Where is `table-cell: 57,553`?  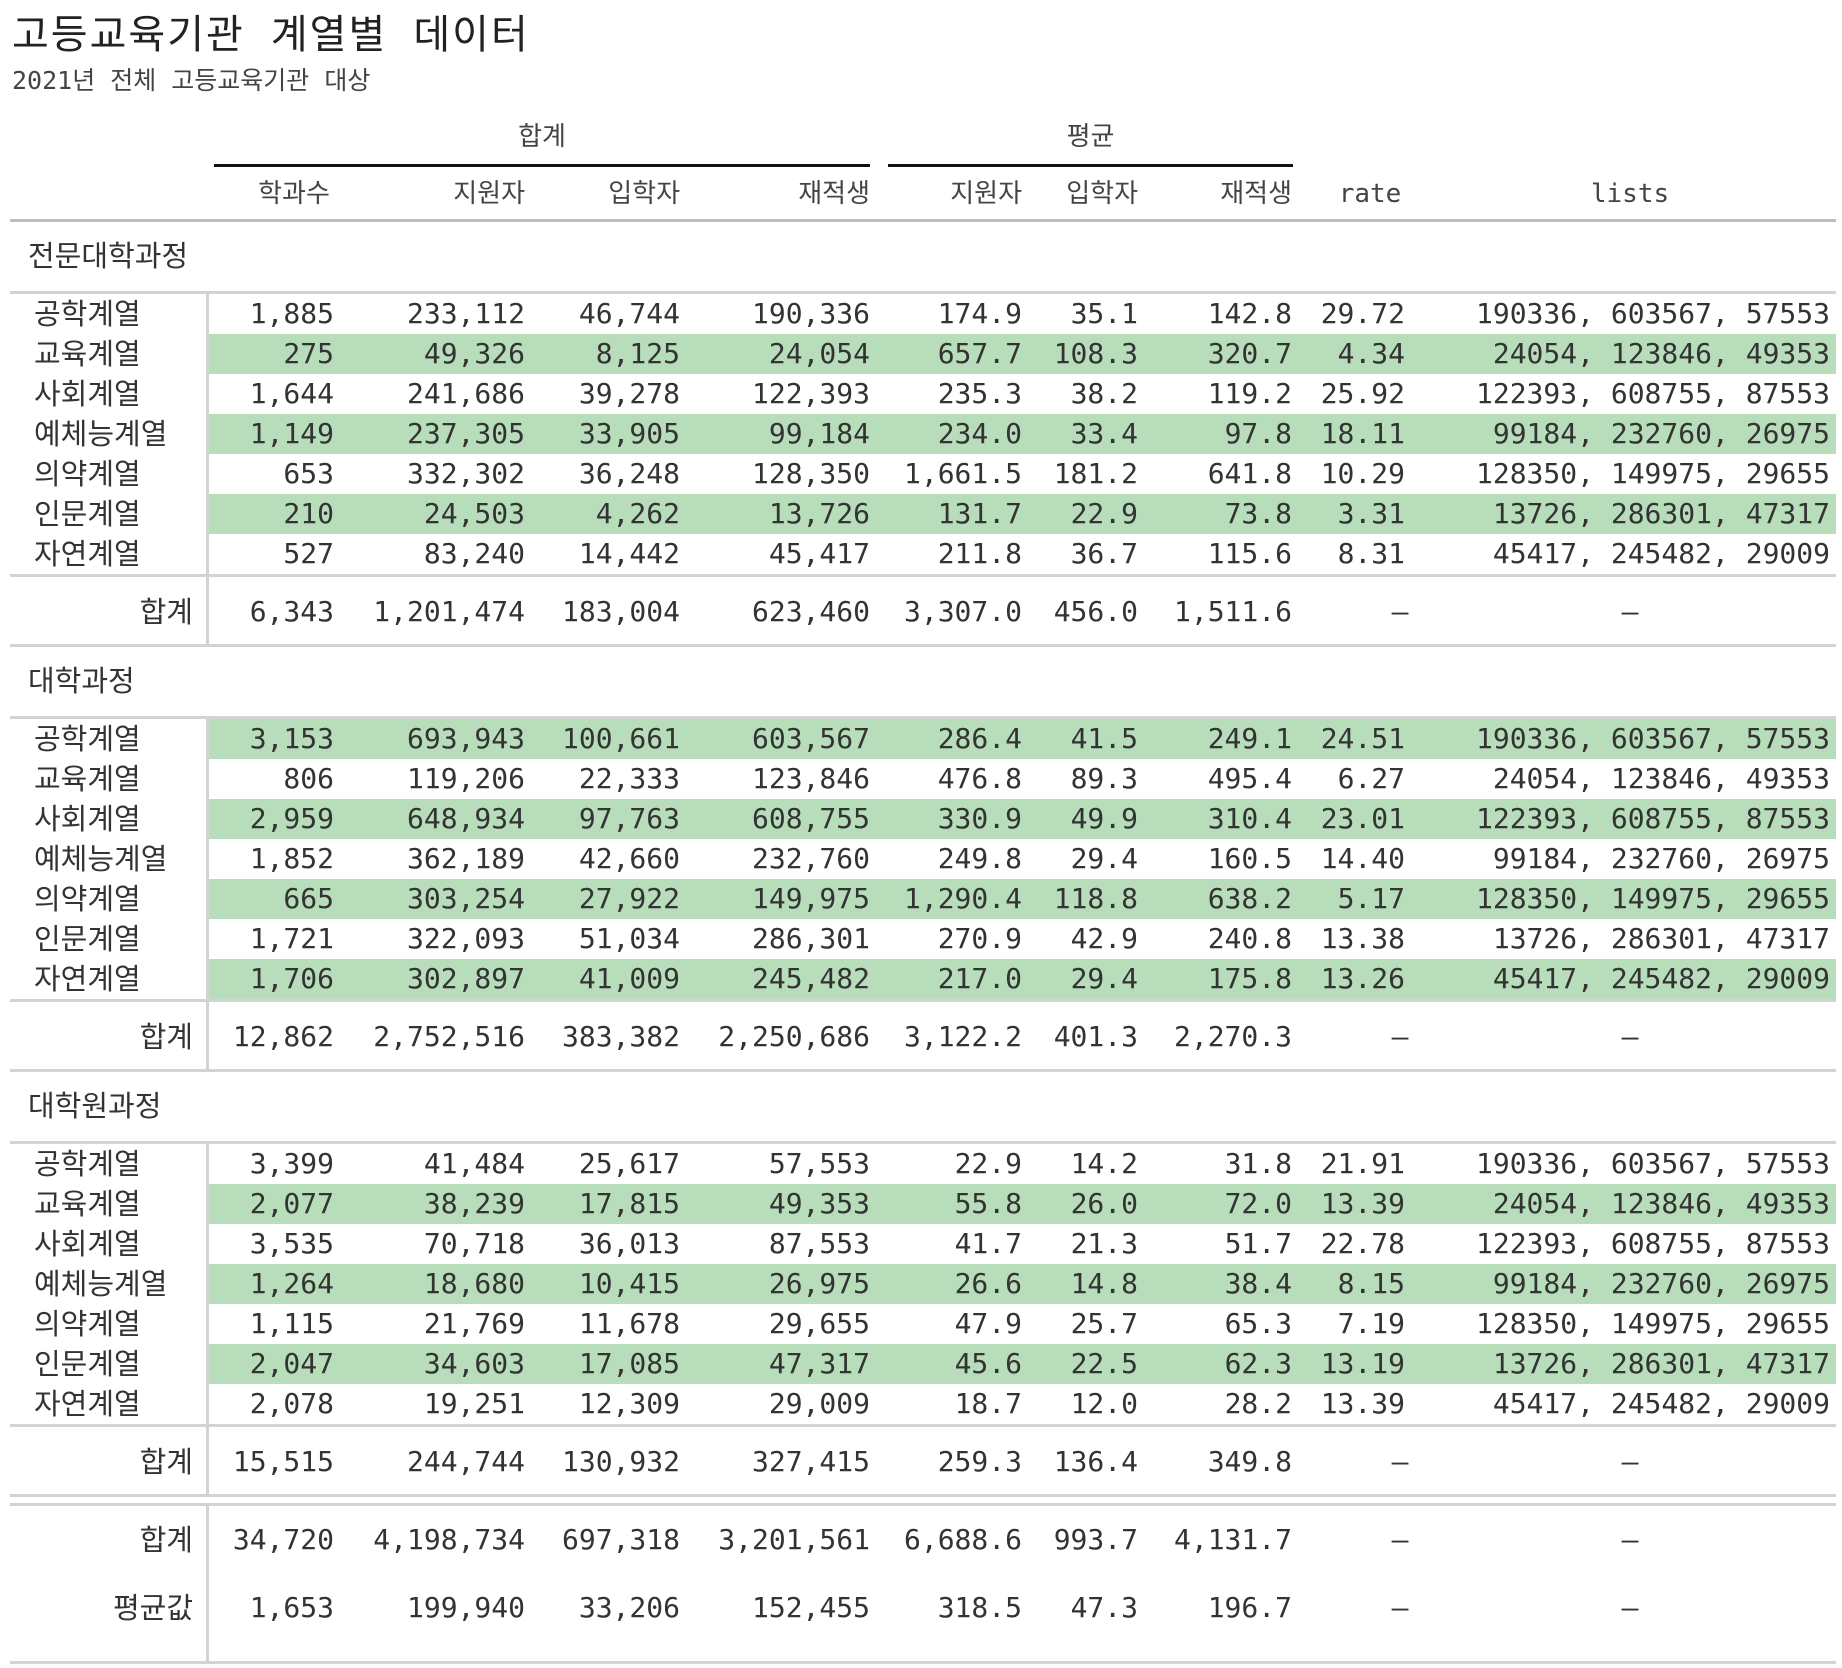 table-cell: 57,553 is located at coordinates (819, 1163).